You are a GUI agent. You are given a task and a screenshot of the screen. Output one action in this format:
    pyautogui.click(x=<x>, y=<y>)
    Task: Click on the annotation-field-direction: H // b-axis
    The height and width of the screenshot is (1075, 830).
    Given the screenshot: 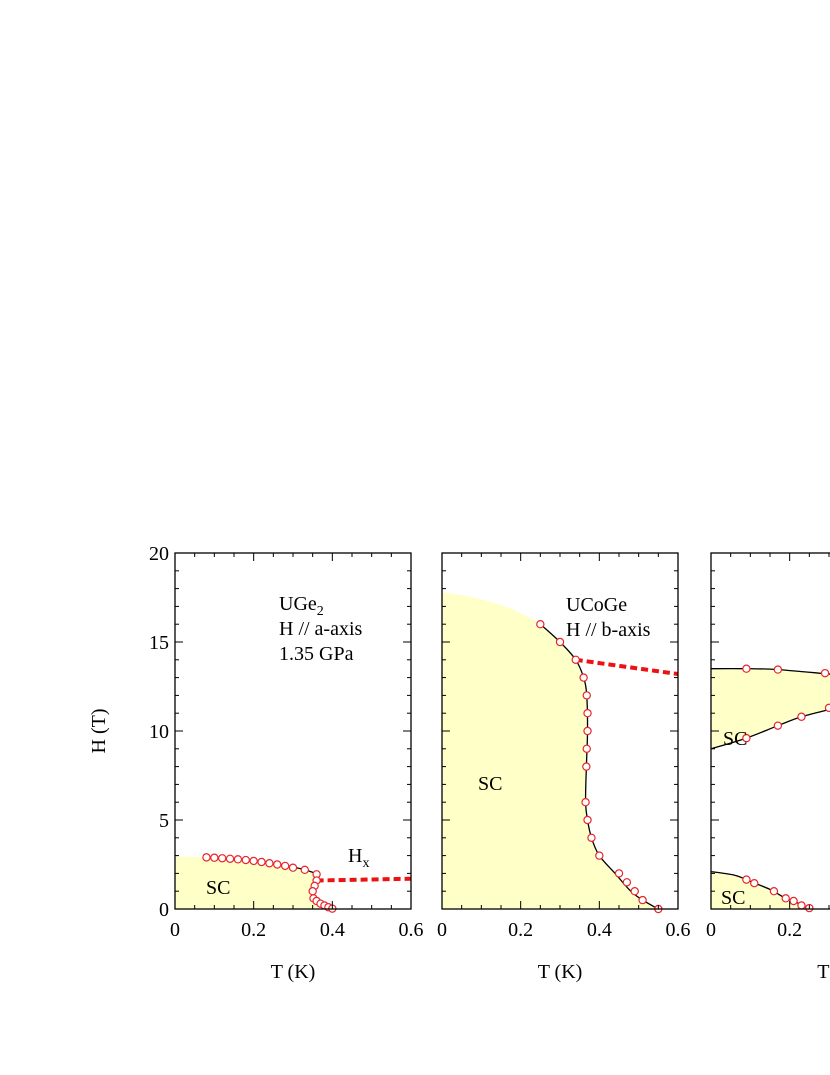 What is the action you would take?
    pyautogui.click(x=608, y=630)
    